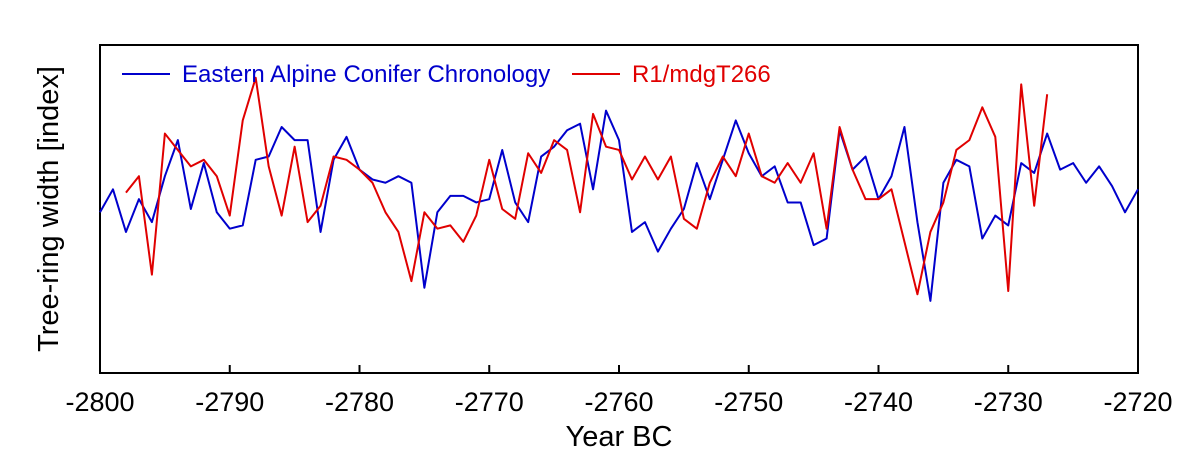 Image resolution: width=1200 pixels, height=476 pixels. I want to click on x-tick-label: -2790, so click(229, 402).